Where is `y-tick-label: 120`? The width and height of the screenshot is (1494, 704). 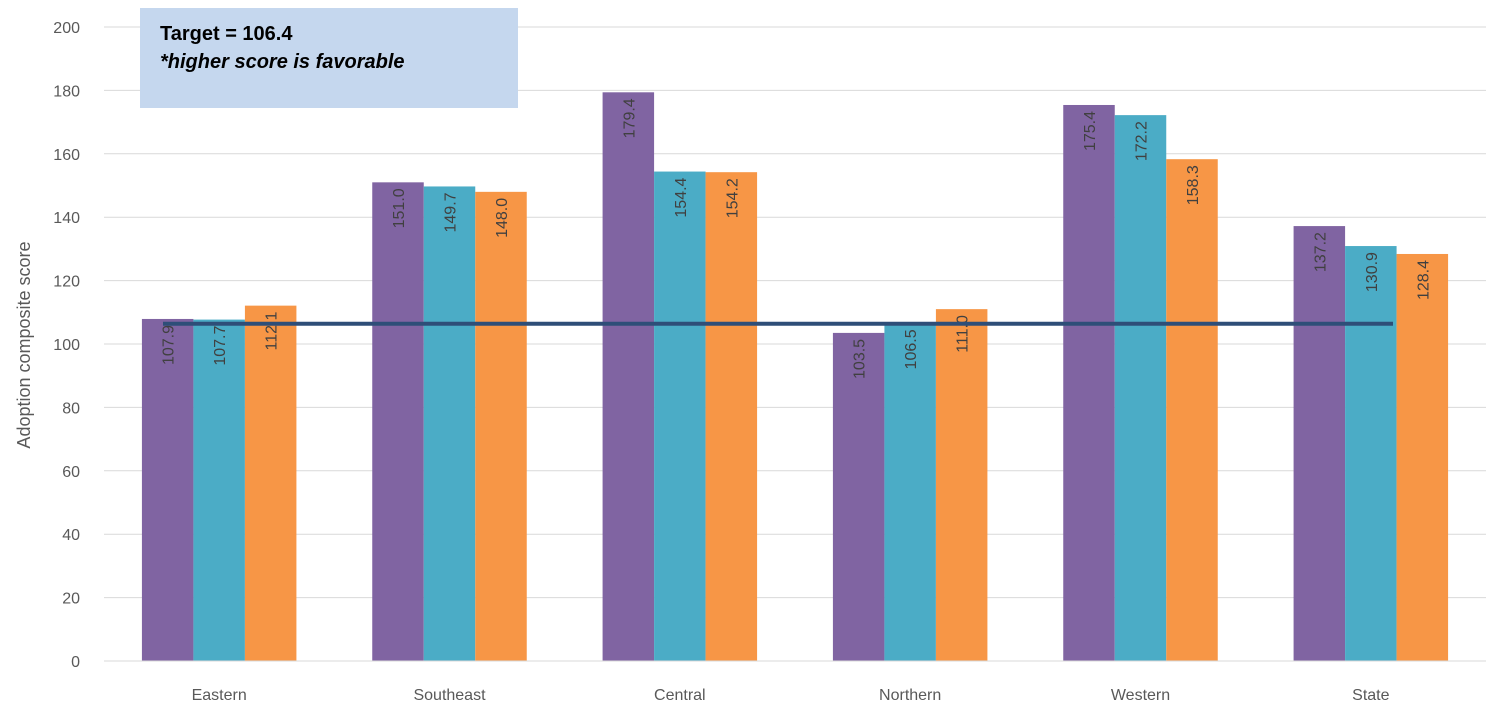 y-tick-label: 120 is located at coordinates (66, 282).